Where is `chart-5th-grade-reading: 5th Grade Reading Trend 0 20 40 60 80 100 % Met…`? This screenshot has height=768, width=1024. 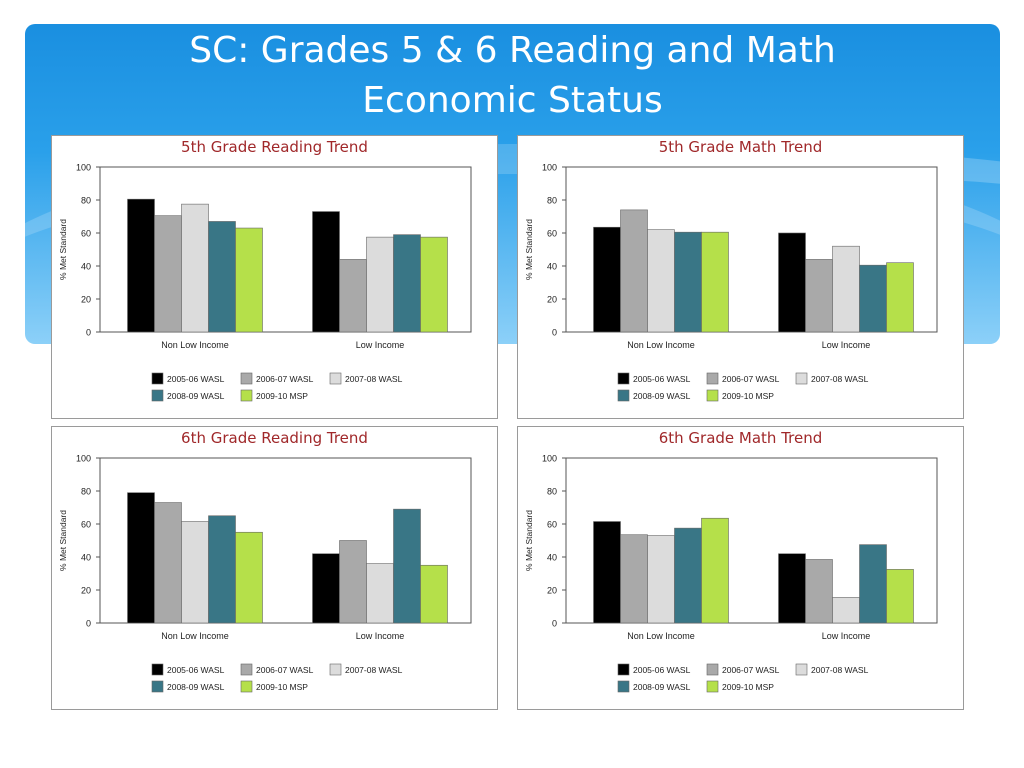
chart-5th-grade-reading: 5th Grade Reading Trend 0 20 40 60 80 100 % Met… is located at coordinates (265, 270).